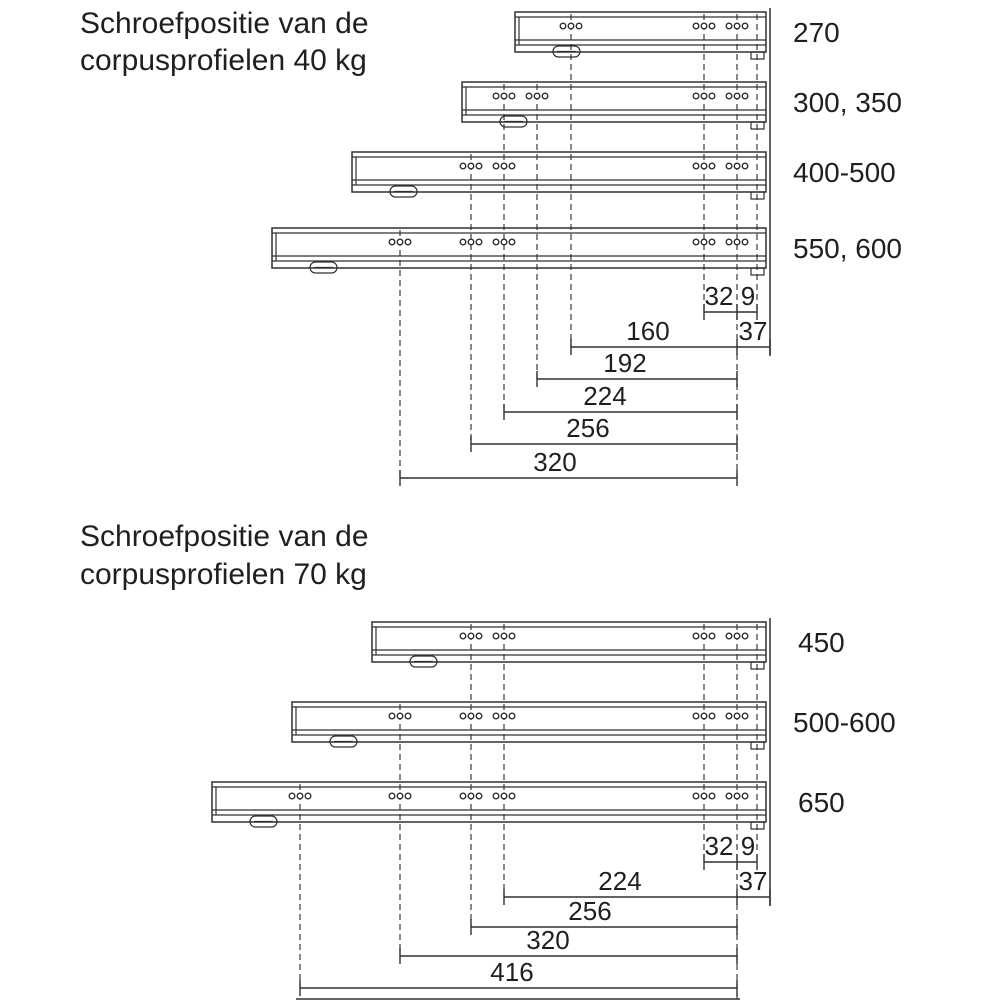 The height and width of the screenshot is (1000, 1000). I want to click on dimension-row-224-37: 224 37, so click(637, 885).